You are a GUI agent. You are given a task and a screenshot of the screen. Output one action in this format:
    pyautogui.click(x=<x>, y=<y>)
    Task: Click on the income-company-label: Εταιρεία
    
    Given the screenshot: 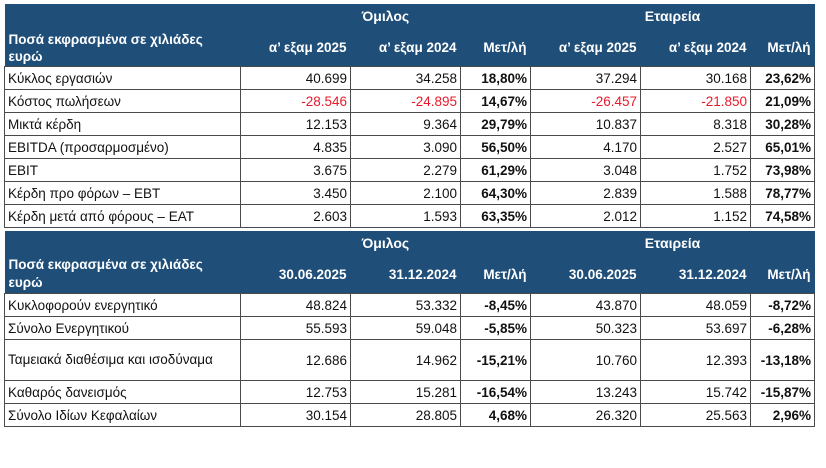 What is the action you would take?
    pyautogui.click(x=672, y=16)
    